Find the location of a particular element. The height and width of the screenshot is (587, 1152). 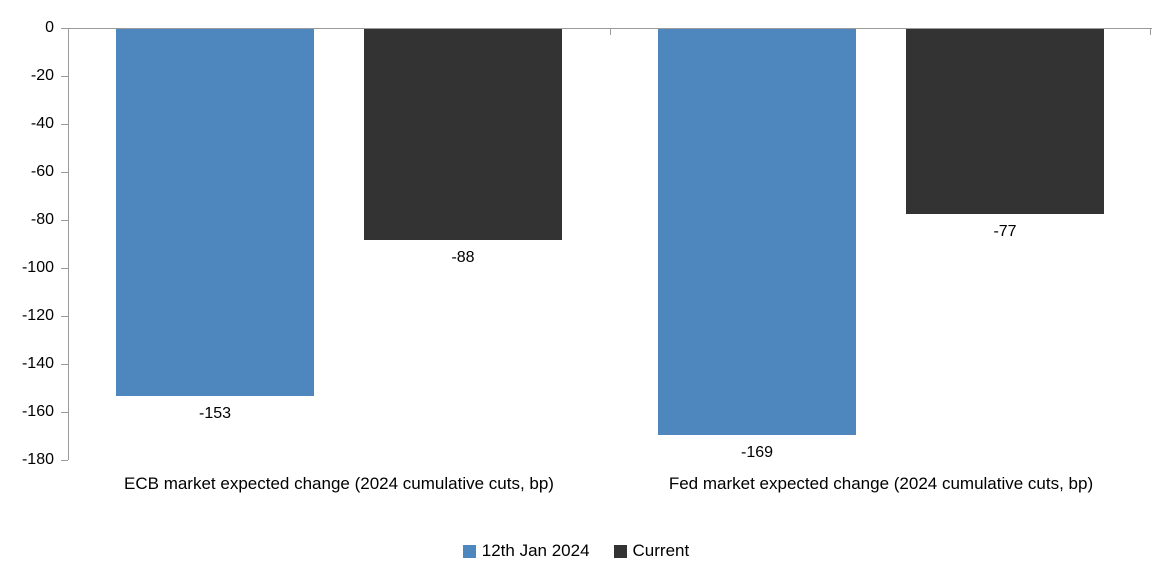

y-axis-tick-label: -140 is located at coordinates (37, 363).